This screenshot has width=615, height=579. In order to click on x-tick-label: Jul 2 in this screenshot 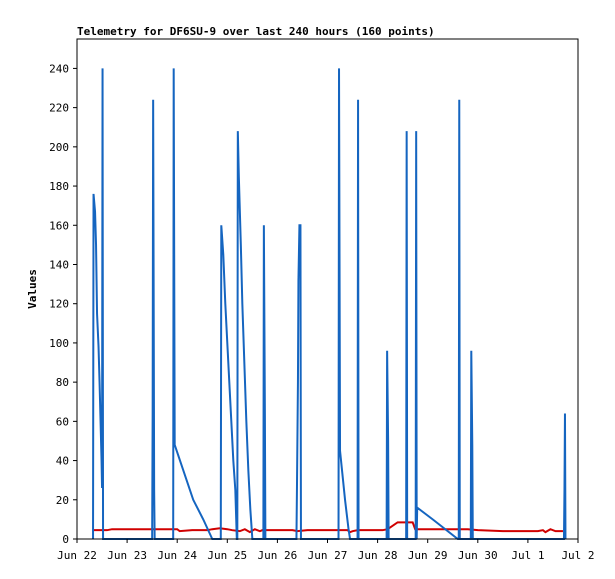, I will do `click(577, 555)`.